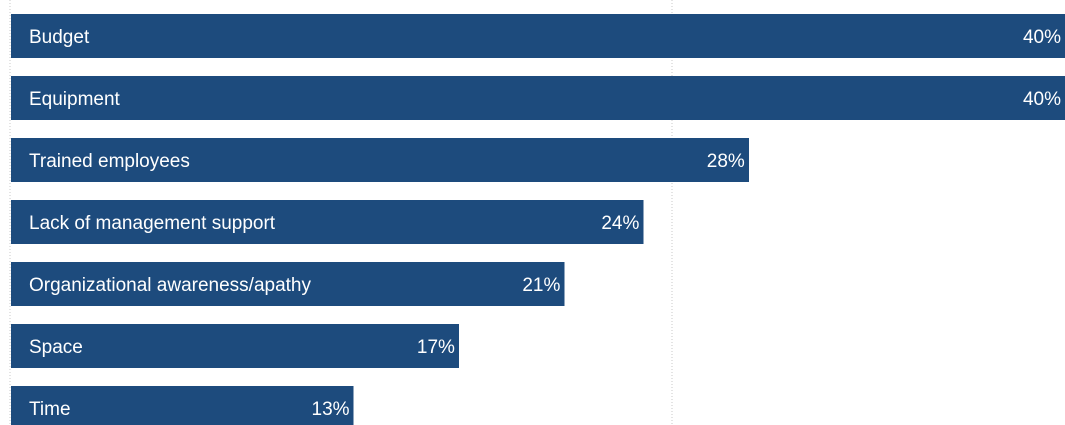  I want to click on bar-organizational-awareness-apathy, so click(288, 284).